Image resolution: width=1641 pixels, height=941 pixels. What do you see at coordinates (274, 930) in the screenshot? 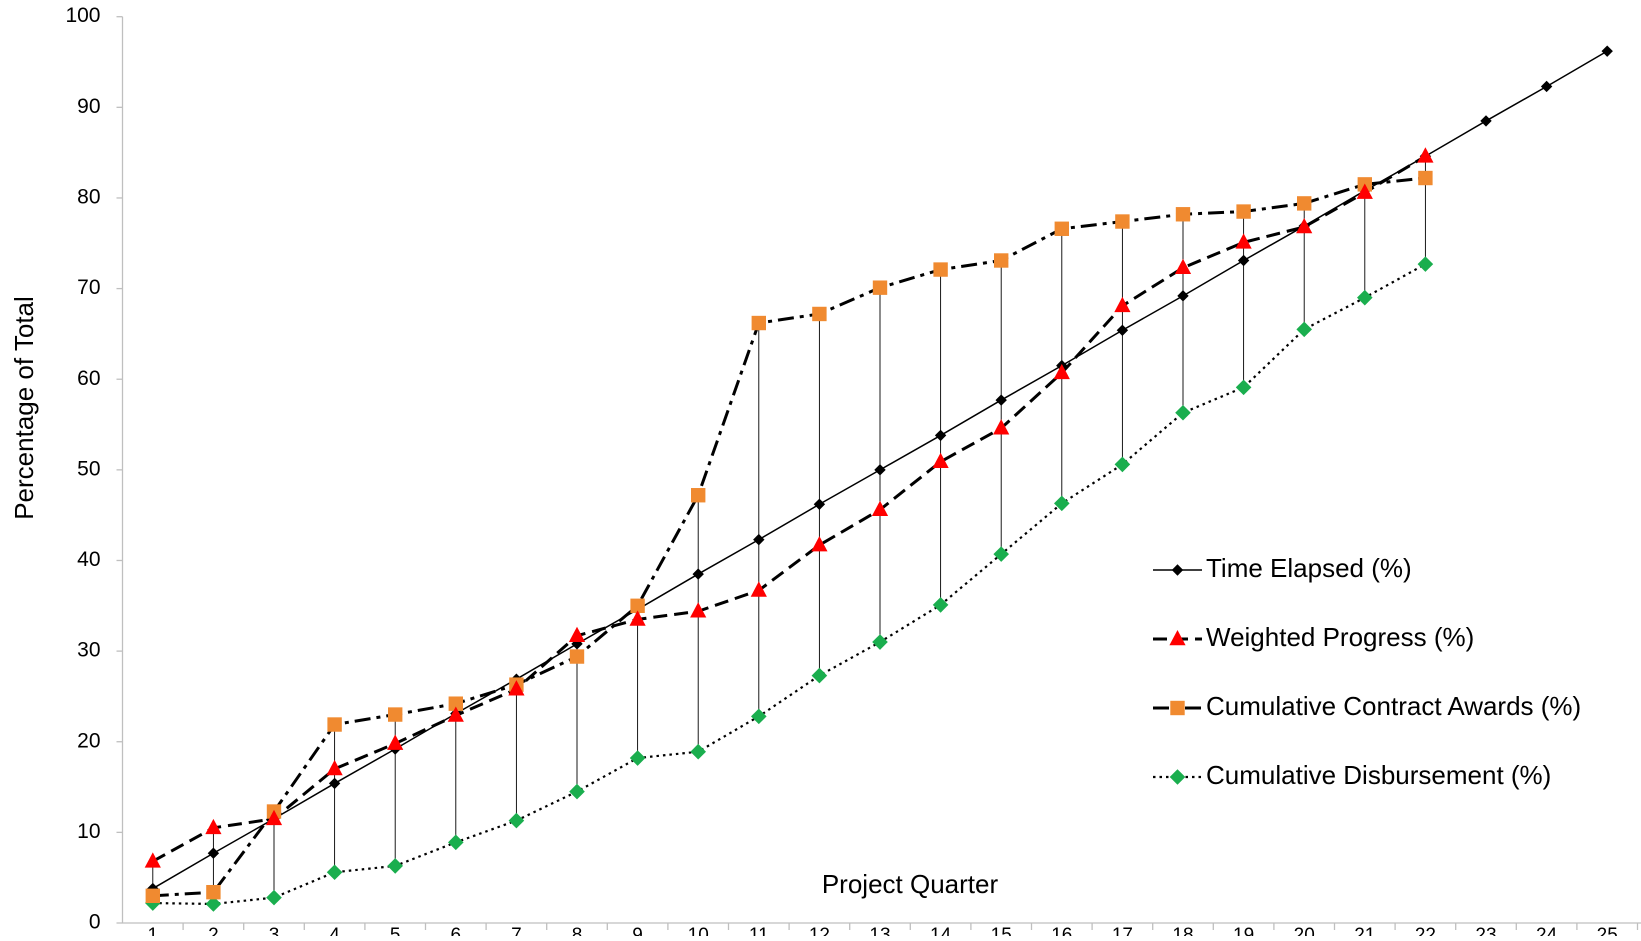
I see `x-tick-label: 3` at bounding box center [274, 930].